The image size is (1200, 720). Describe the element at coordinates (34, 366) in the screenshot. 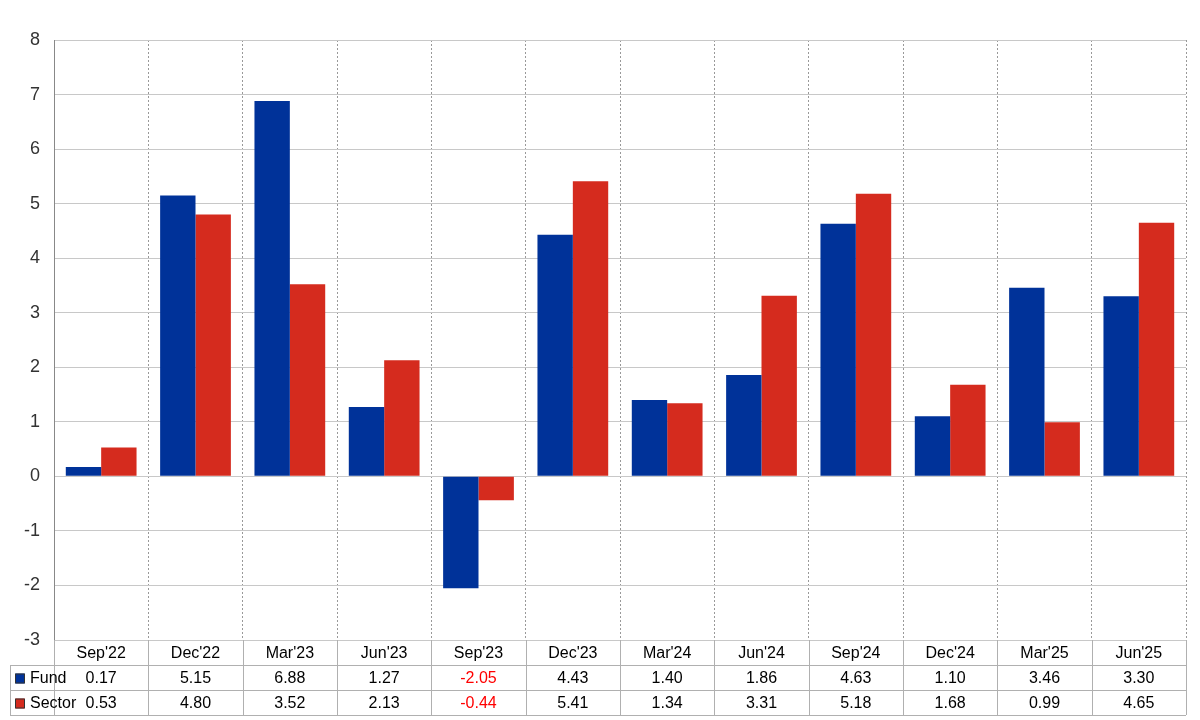

I see `y-tick-label: 2` at that location.